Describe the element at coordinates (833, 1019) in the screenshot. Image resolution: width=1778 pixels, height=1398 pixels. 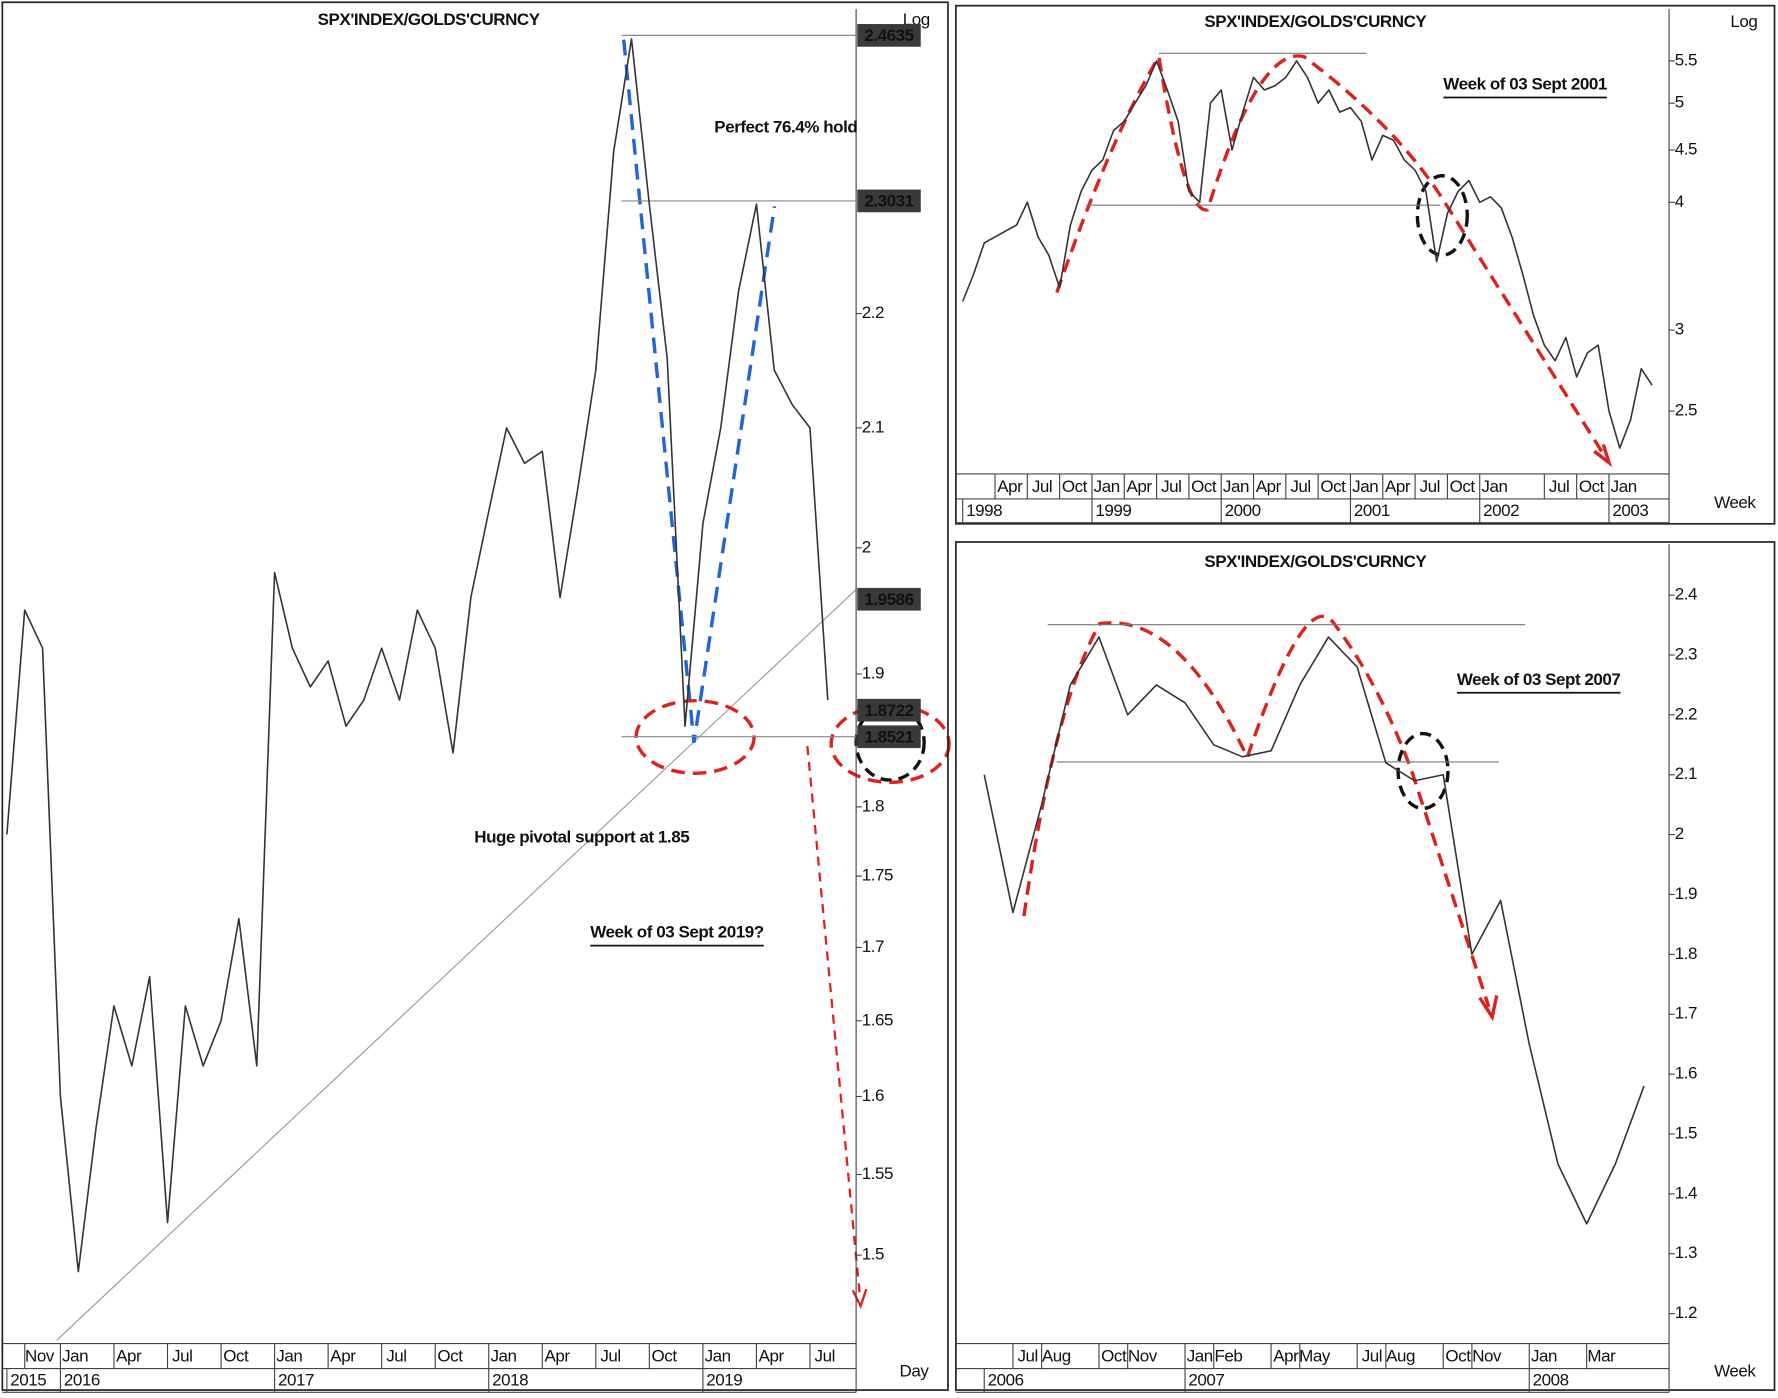
I see `red-arrow` at that location.